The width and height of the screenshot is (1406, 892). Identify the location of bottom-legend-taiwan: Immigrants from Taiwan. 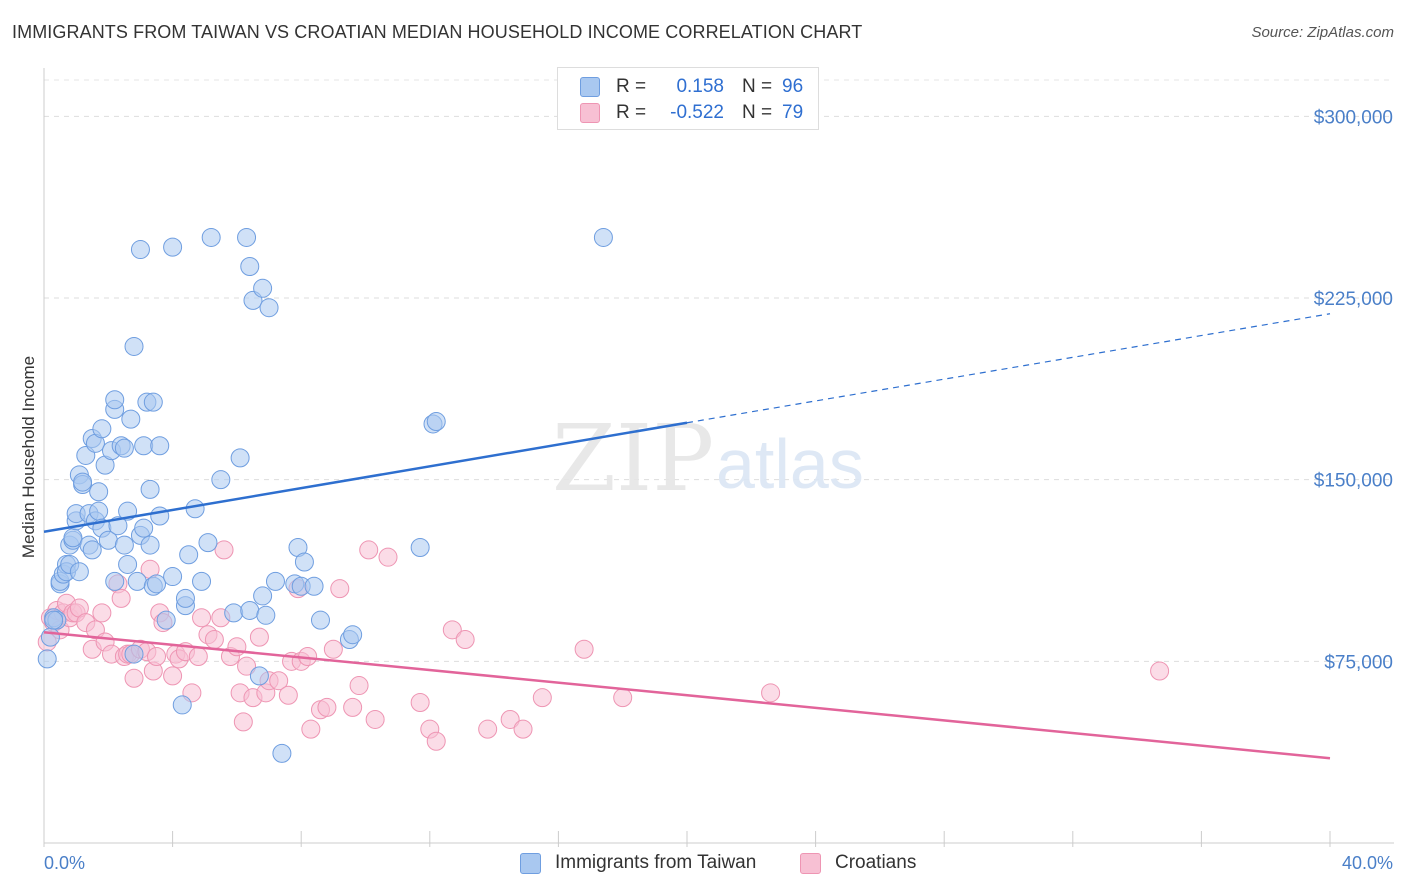
(638, 863).